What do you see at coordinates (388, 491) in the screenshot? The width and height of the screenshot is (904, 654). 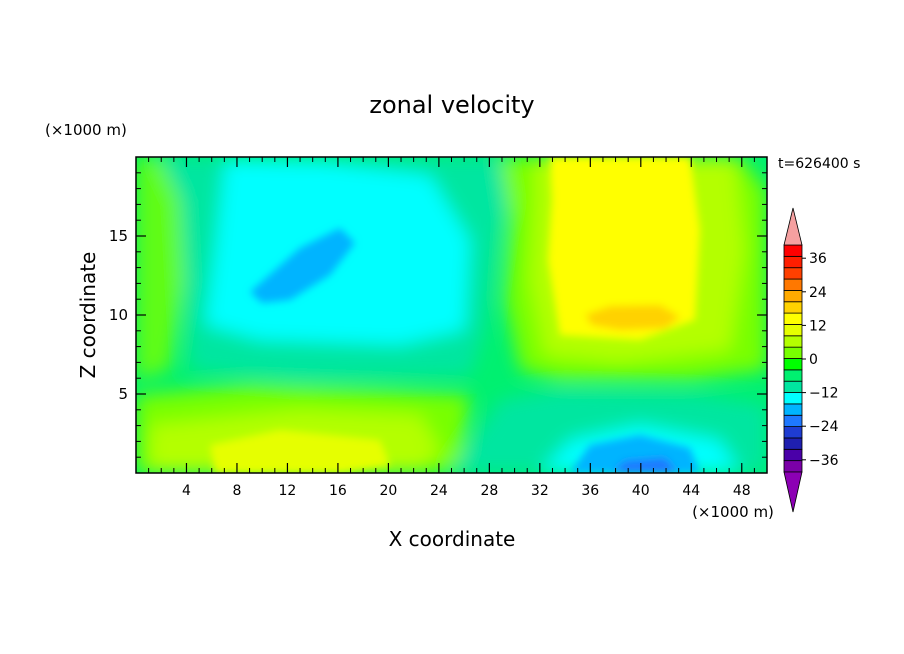 I see `x-tick-label: 20` at bounding box center [388, 491].